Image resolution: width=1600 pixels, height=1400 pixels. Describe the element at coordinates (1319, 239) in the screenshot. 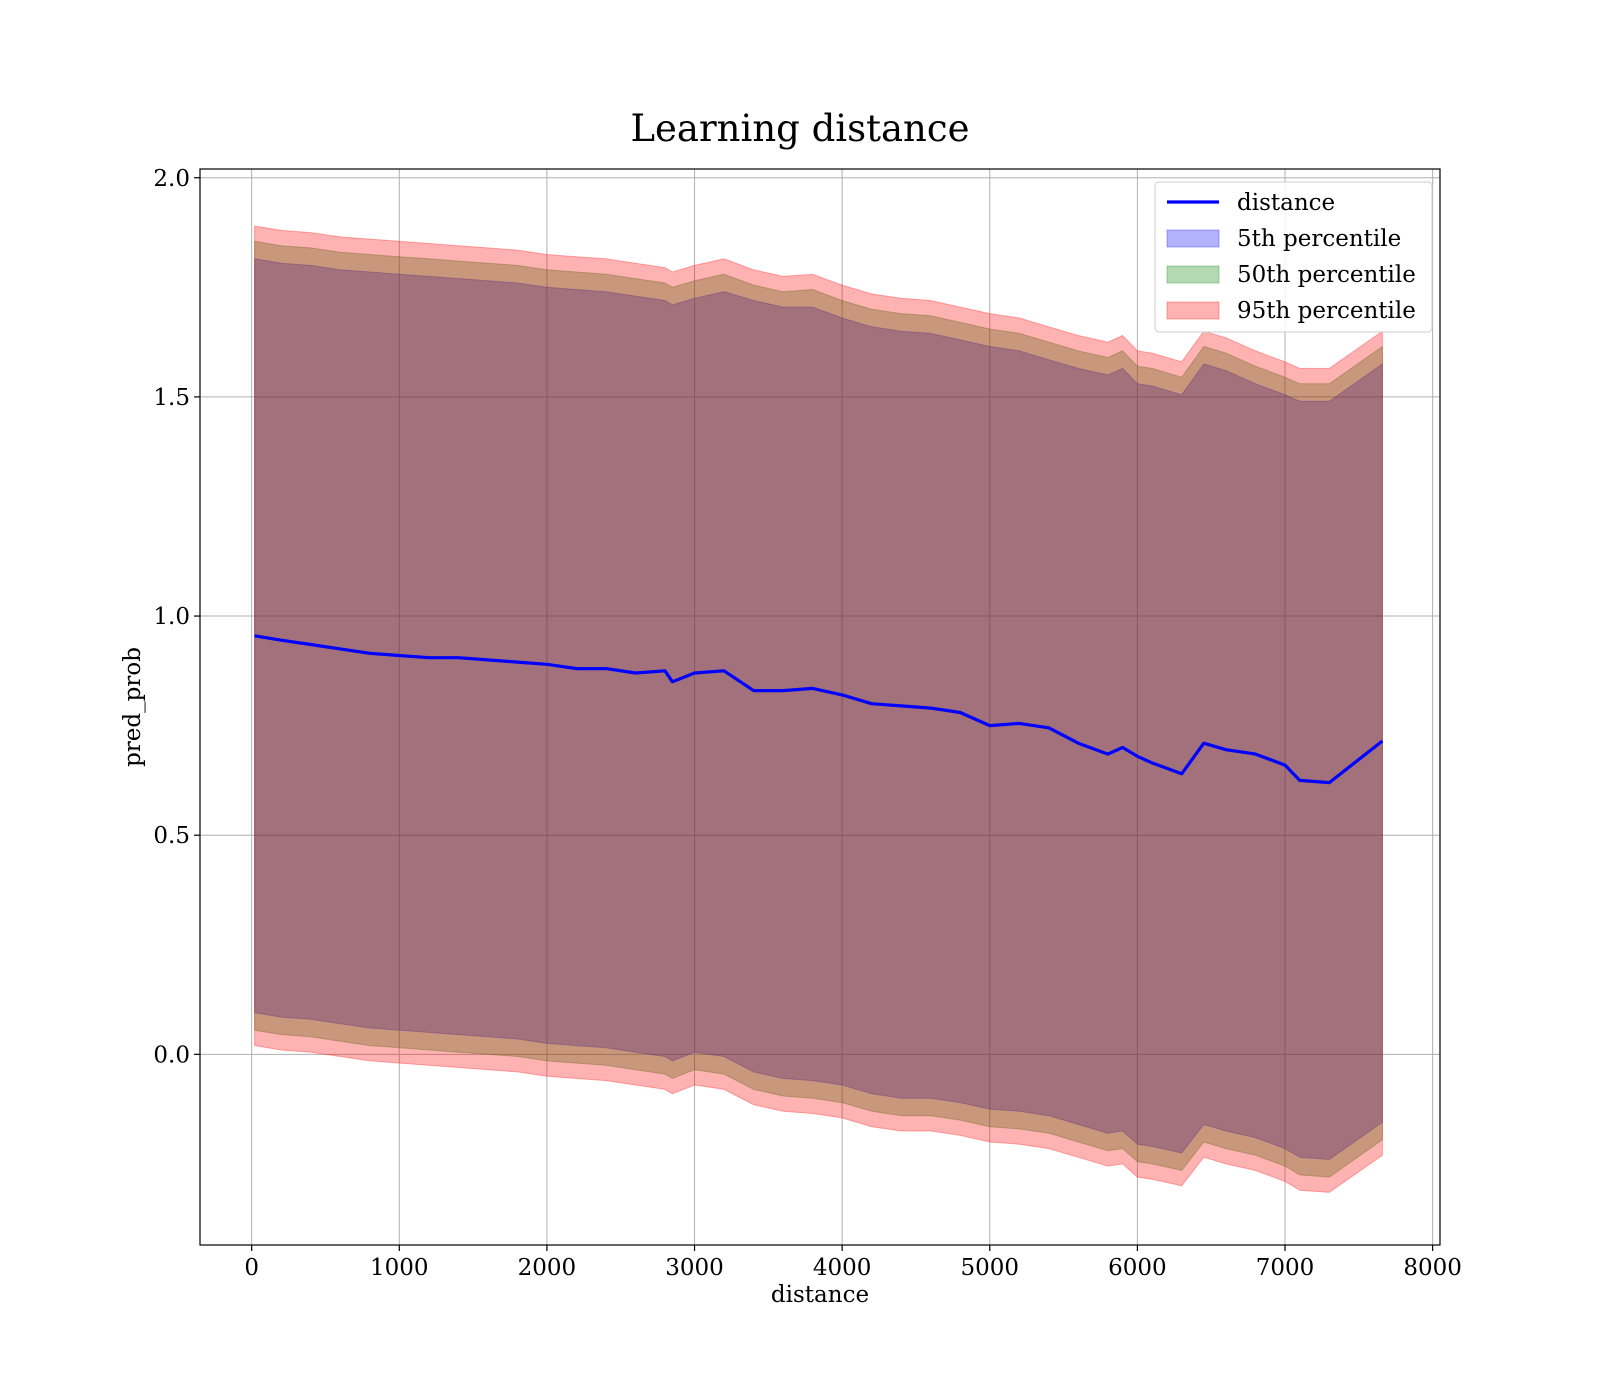

I see `legend-label-5th-percentile: 5th percentile` at that location.